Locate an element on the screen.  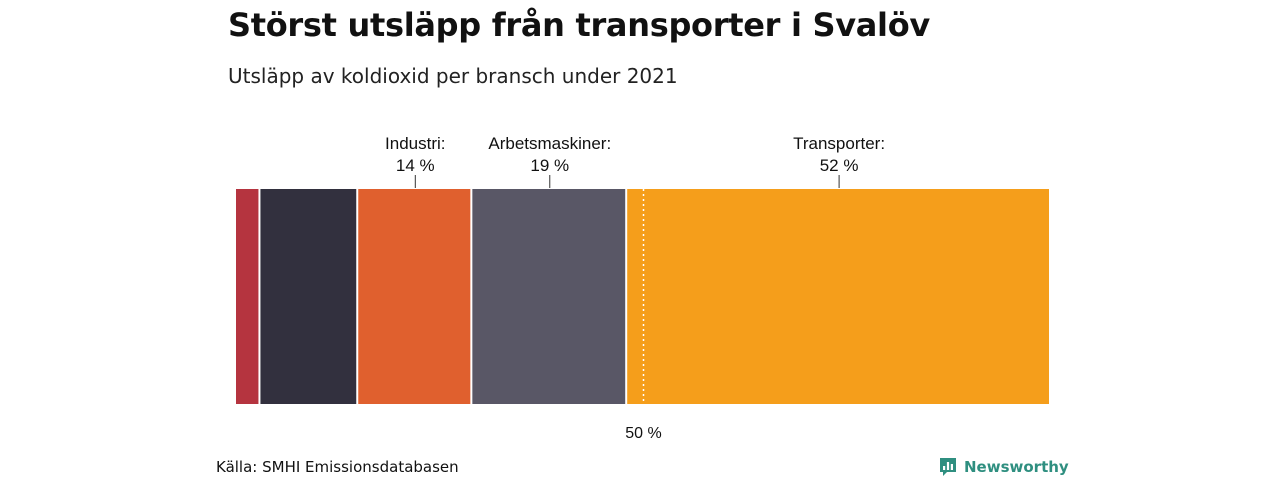
source-note: Källa: SMHI Emissionsdatabasen is located at coordinates (337, 467).